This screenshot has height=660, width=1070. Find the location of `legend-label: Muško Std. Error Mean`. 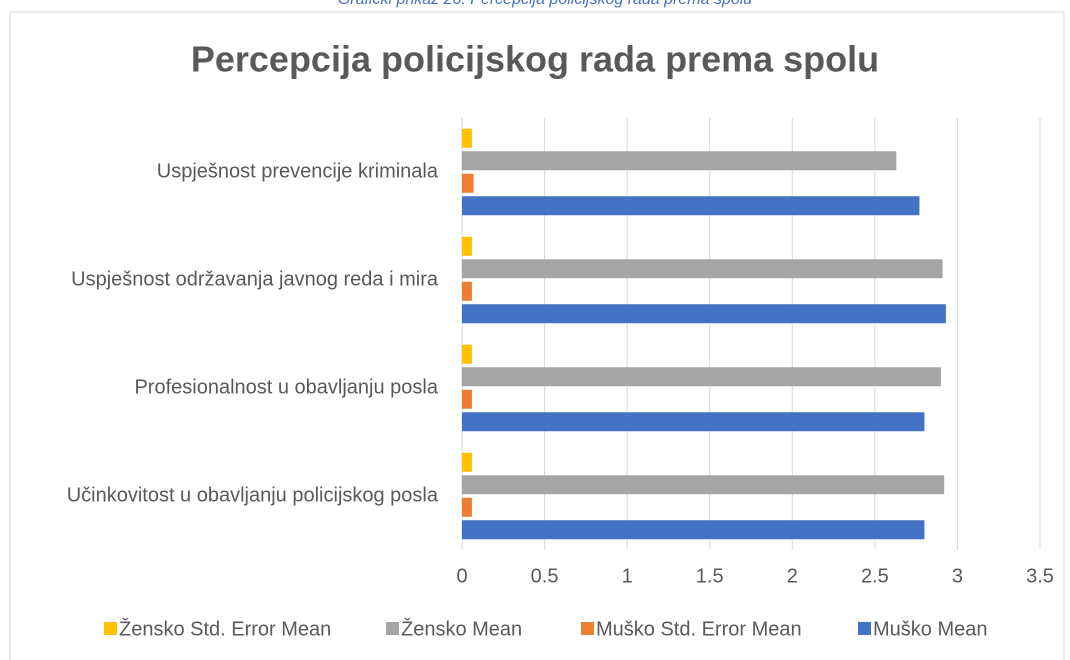

legend-label: Muško Std. Error Mean is located at coordinates (699, 629).